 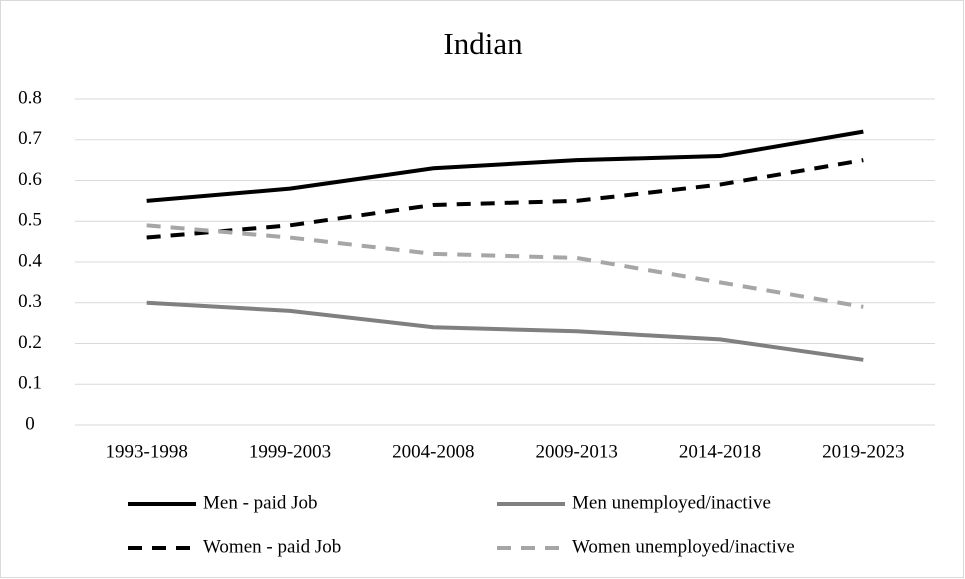 I want to click on x-tick-label: 2004-2008, so click(x=433, y=451).